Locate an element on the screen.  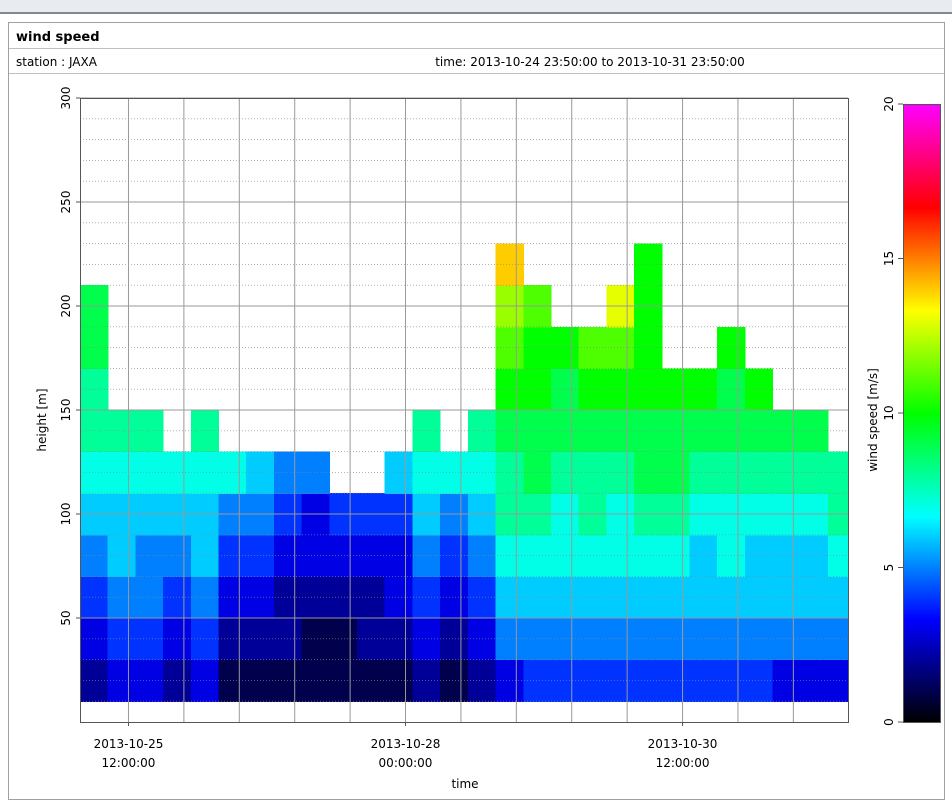
y-tick-label: 200 is located at coordinates (66, 306).